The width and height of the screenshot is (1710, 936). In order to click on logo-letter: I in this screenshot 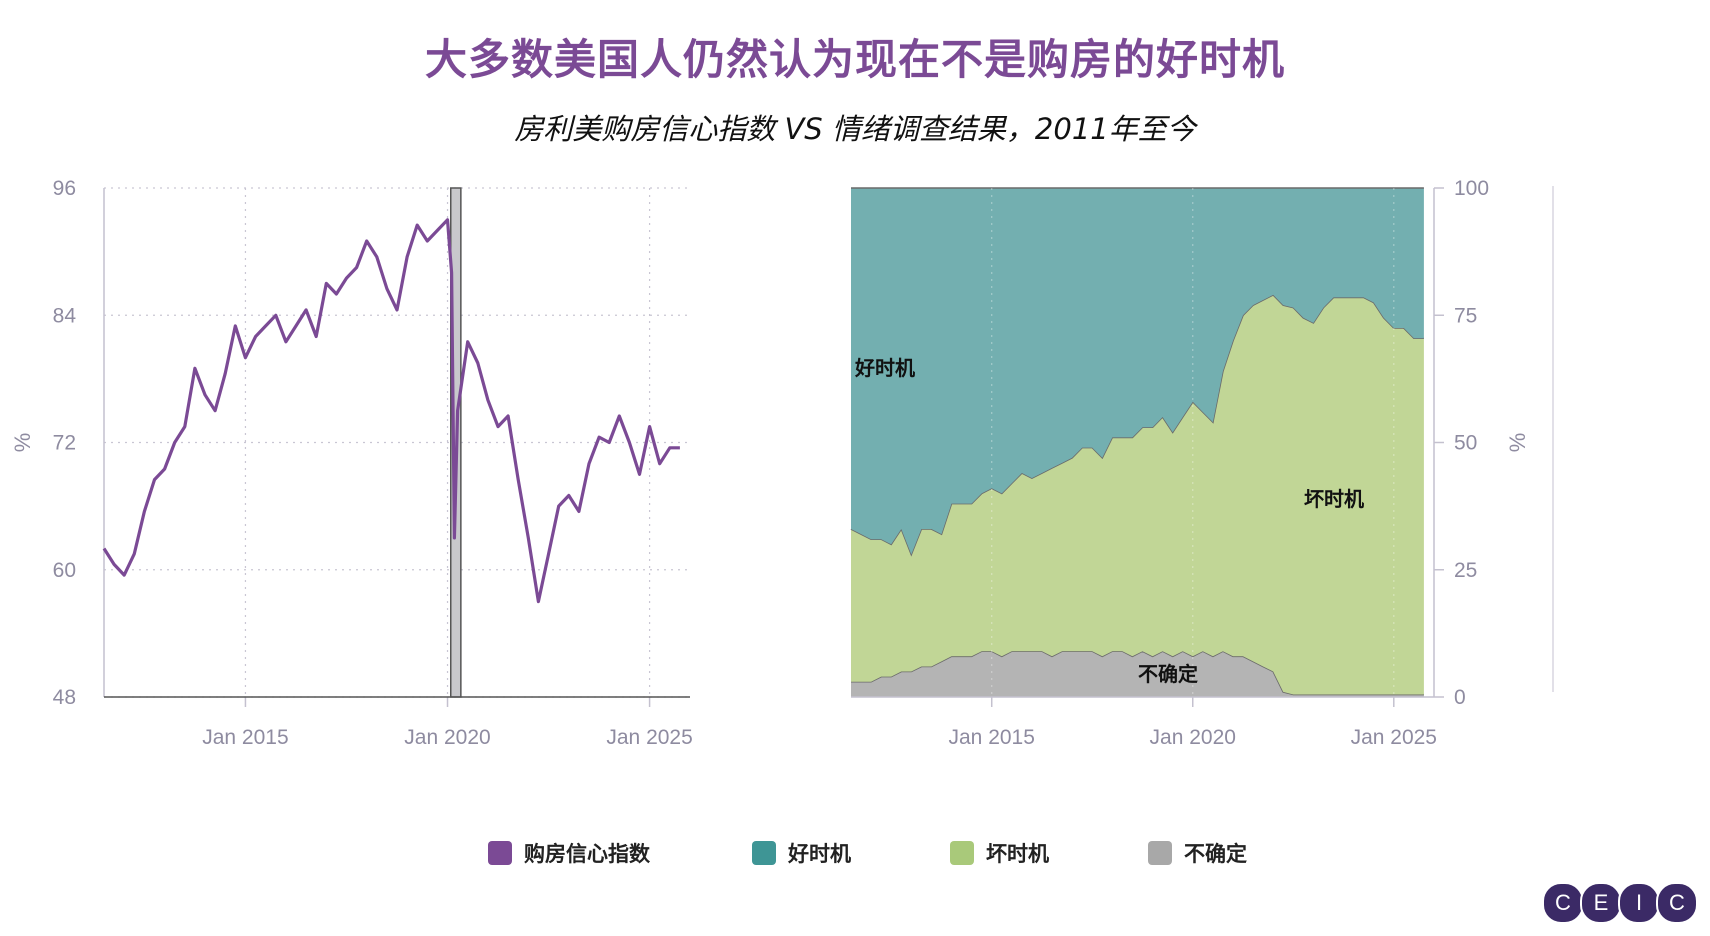, I will do `click(1639, 903)`.